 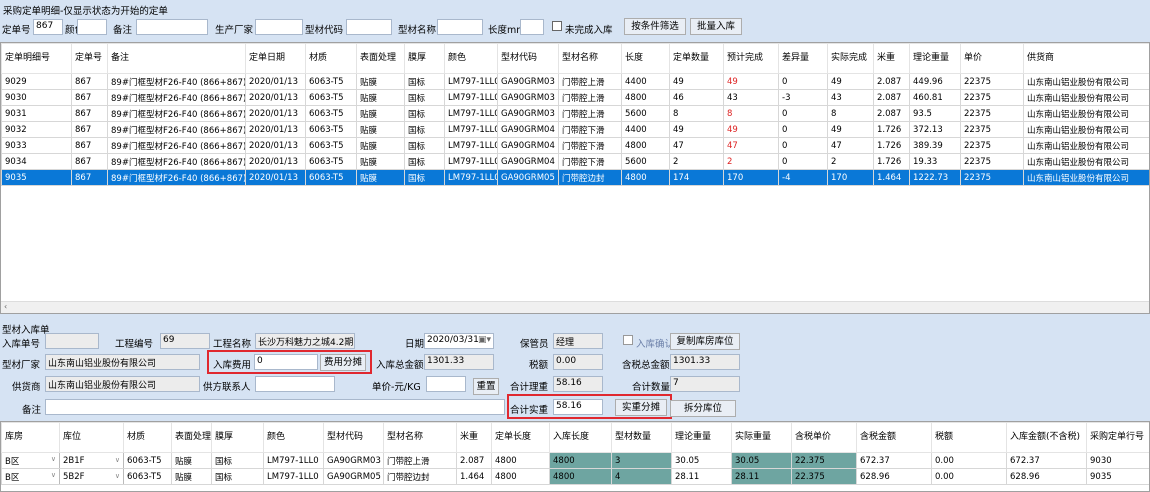 What do you see at coordinates (891, 145) in the screenshot?
I see `table-cell: 1.726` at bounding box center [891, 145].